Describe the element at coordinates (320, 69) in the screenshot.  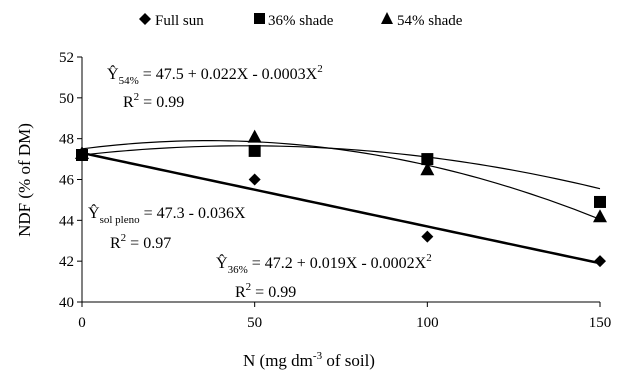
I see `equation-54-shade-sup: 2` at that location.